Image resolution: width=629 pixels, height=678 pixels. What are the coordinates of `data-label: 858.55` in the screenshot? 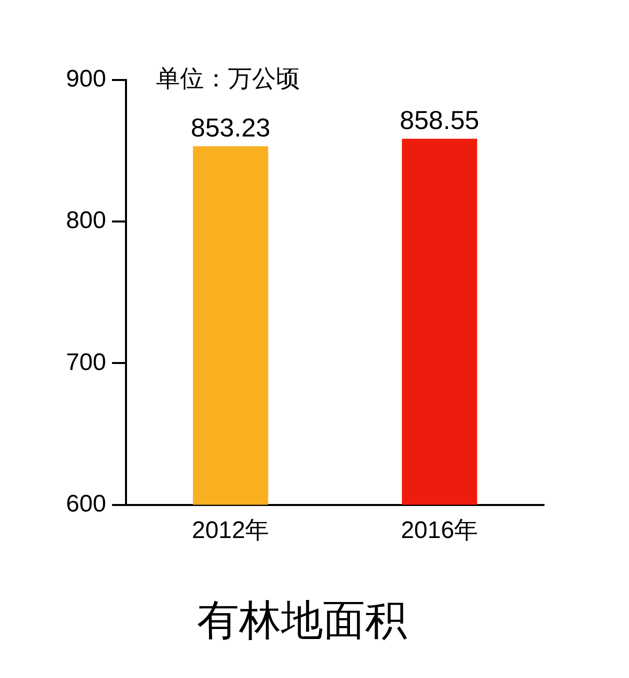 It's located at (440, 119).